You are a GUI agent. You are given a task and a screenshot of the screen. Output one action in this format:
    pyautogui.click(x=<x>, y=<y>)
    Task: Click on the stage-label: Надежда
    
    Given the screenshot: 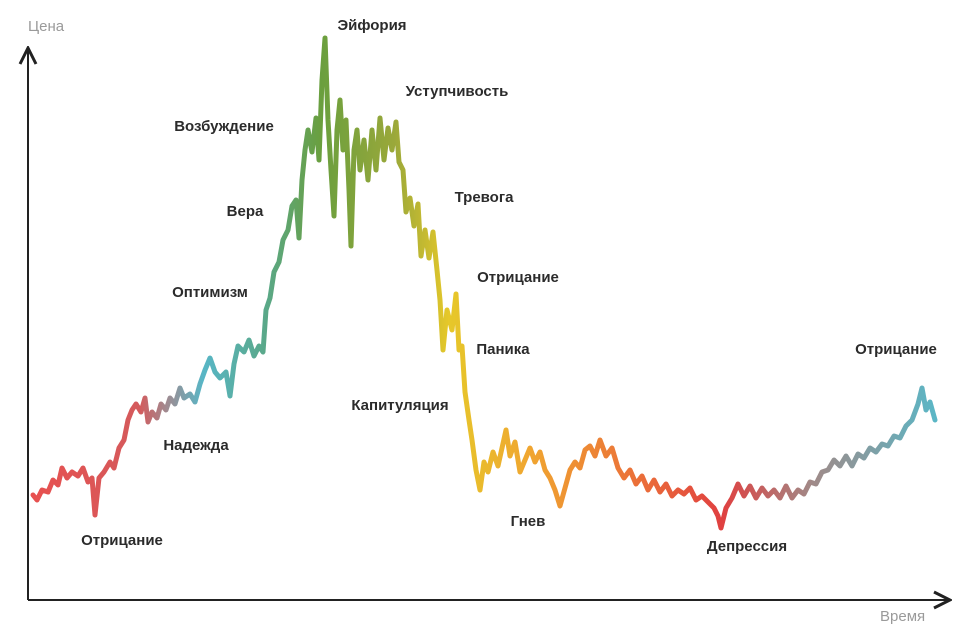 What is the action you would take?
    pyautogui.click(x=196, y=445)
    